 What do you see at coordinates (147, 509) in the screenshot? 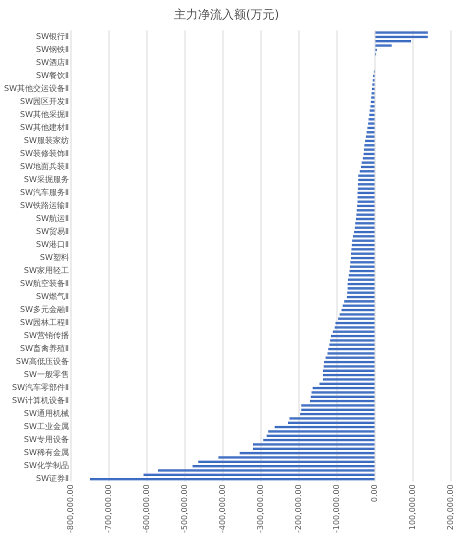
I see `x-tick-label: -600,000.00` at bounding box center [147, 509].